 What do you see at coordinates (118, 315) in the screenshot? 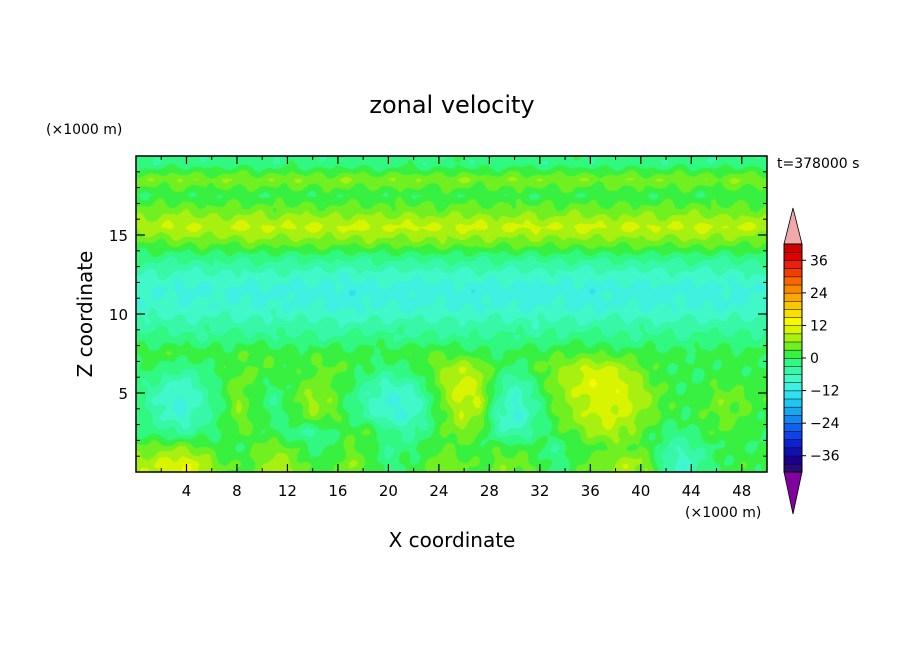
I see `y-tick-label: 10` at bounding box center [118, 315].